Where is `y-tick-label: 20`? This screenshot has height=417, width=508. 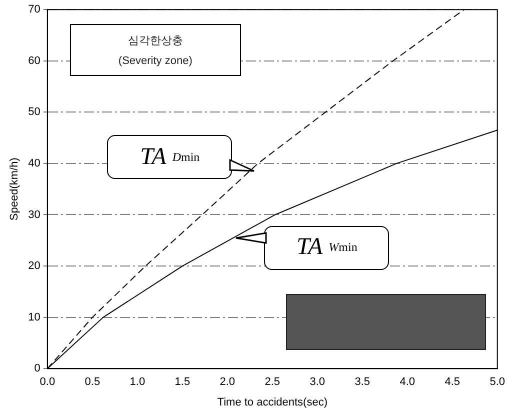 y-tick-label: 20 is located at coordinates (34, 266).